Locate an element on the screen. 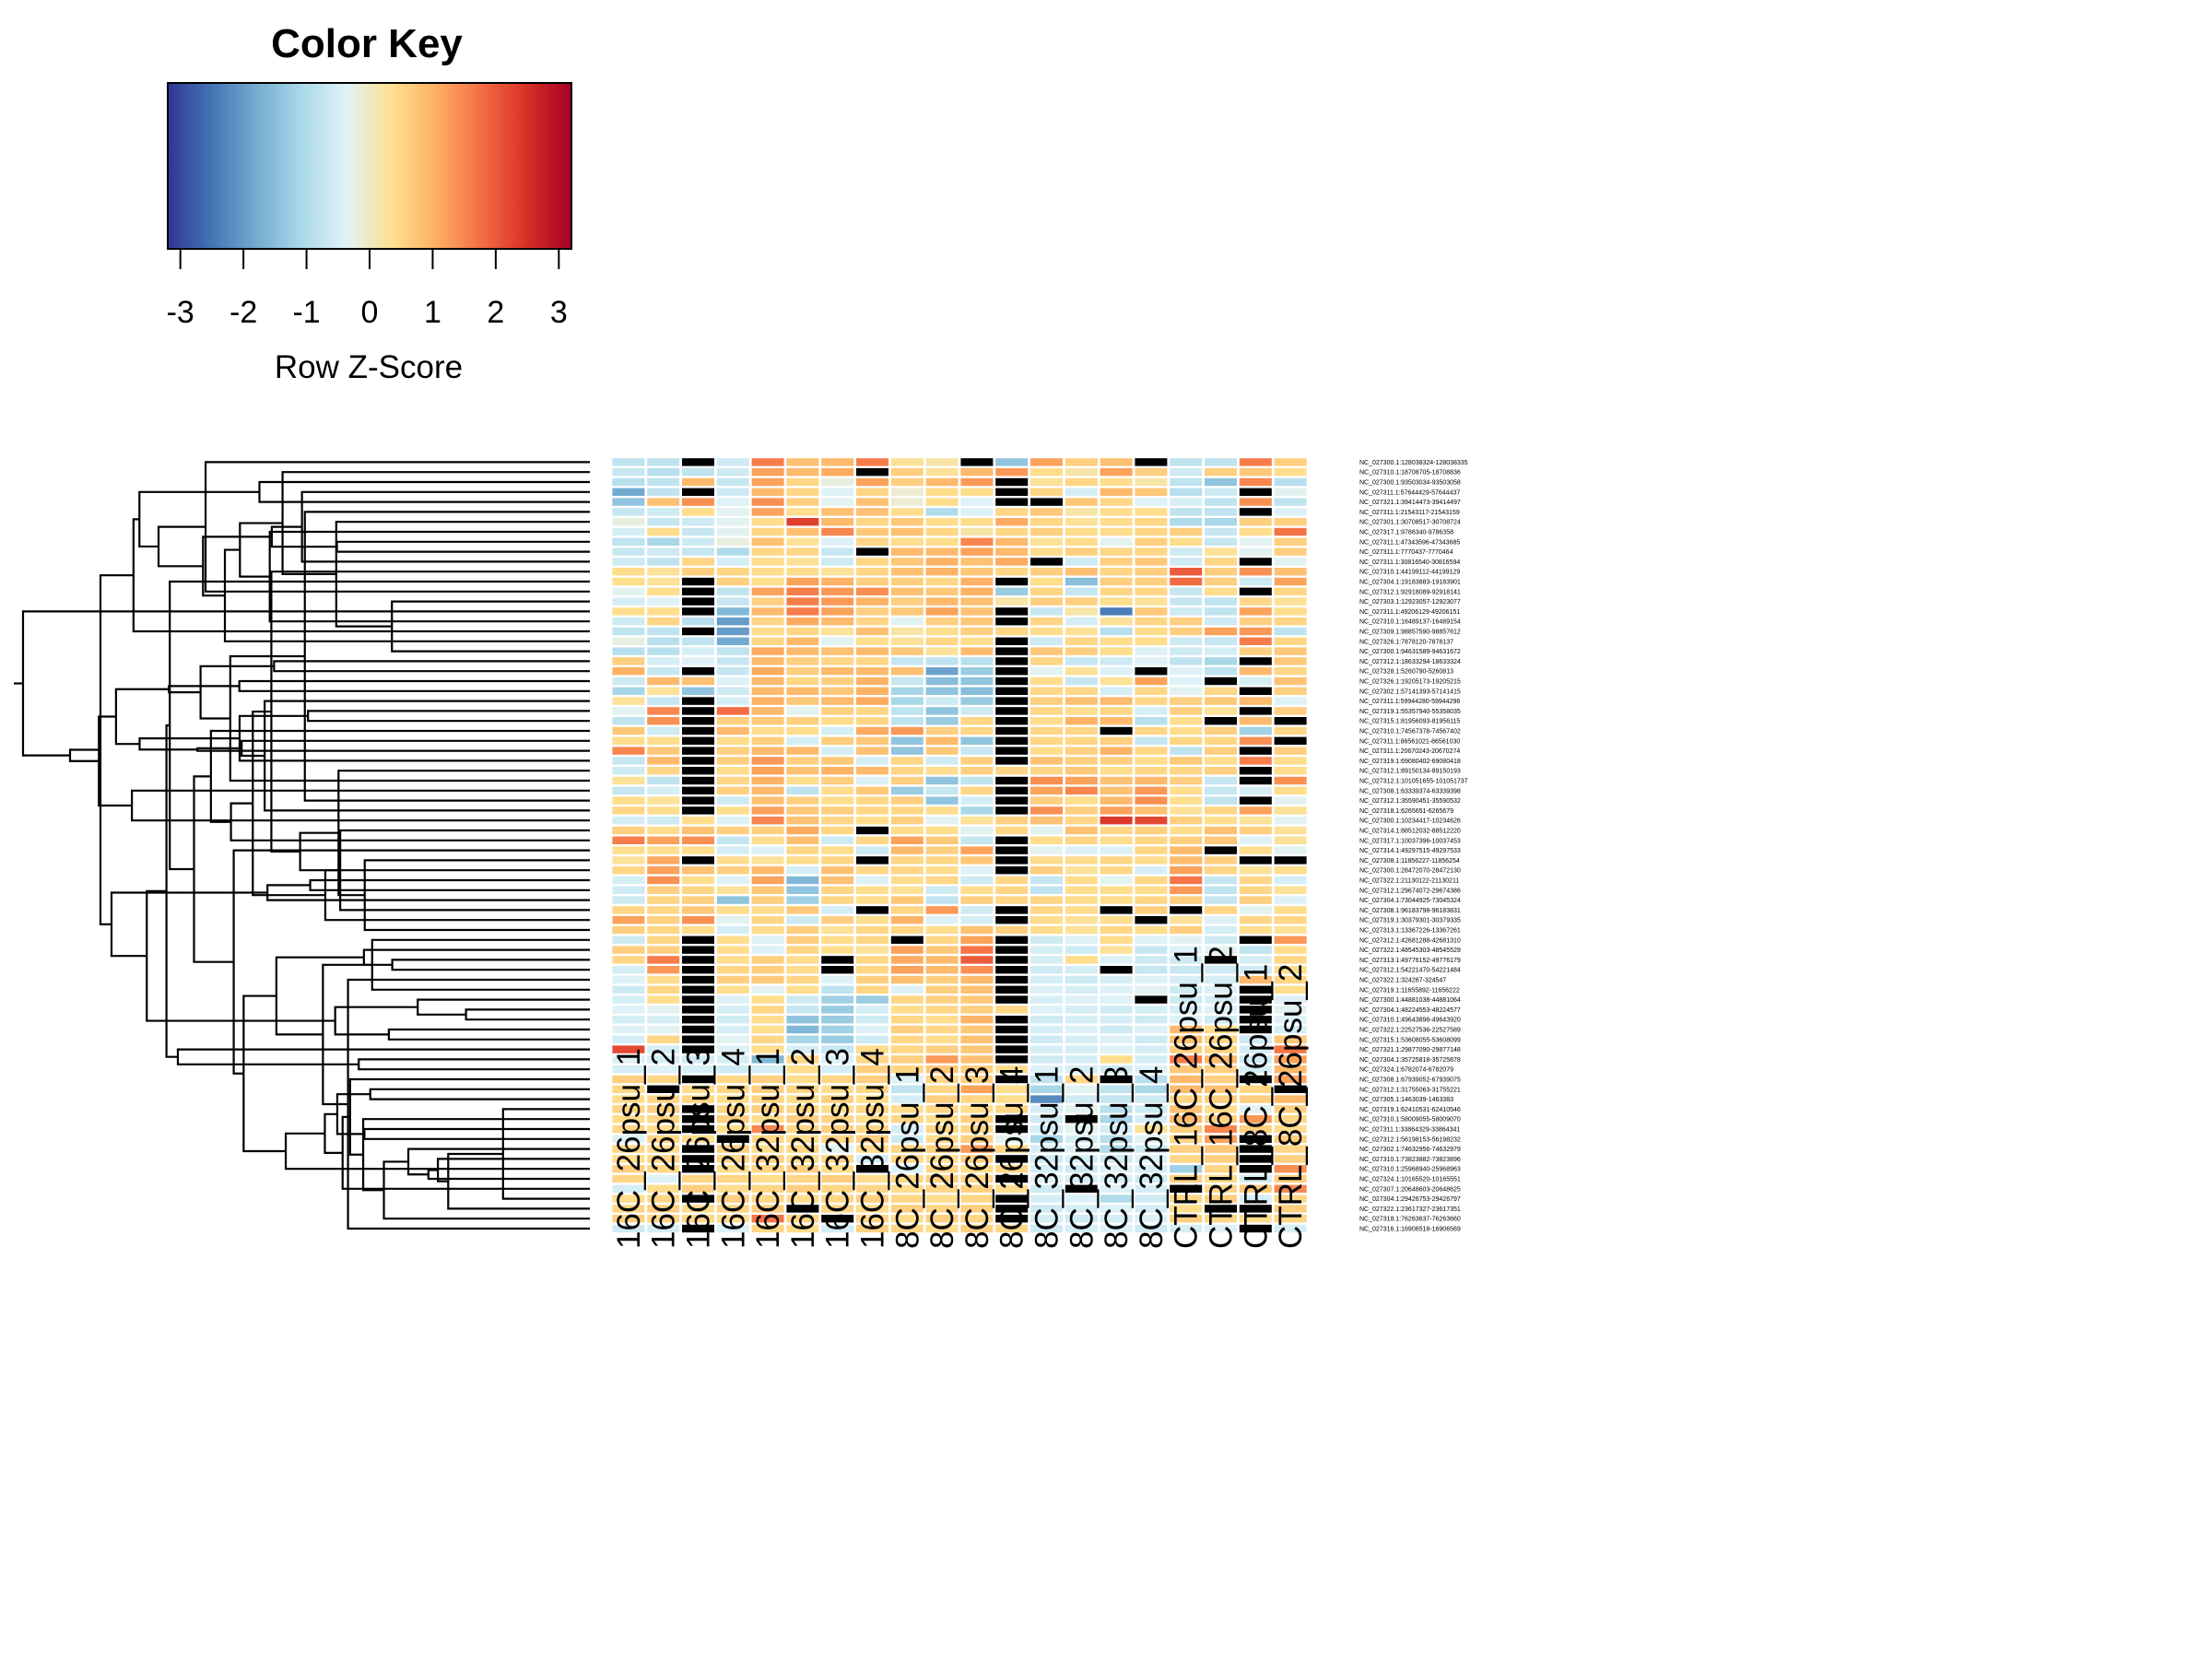  row-label: NC_027302.1:57141393-57141415 is located at coordinates (1410, 691).